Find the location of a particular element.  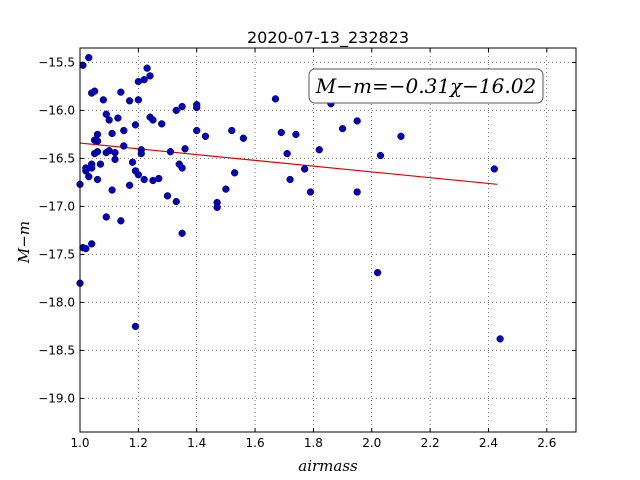

fit-line is located at coordinates (288, 163).